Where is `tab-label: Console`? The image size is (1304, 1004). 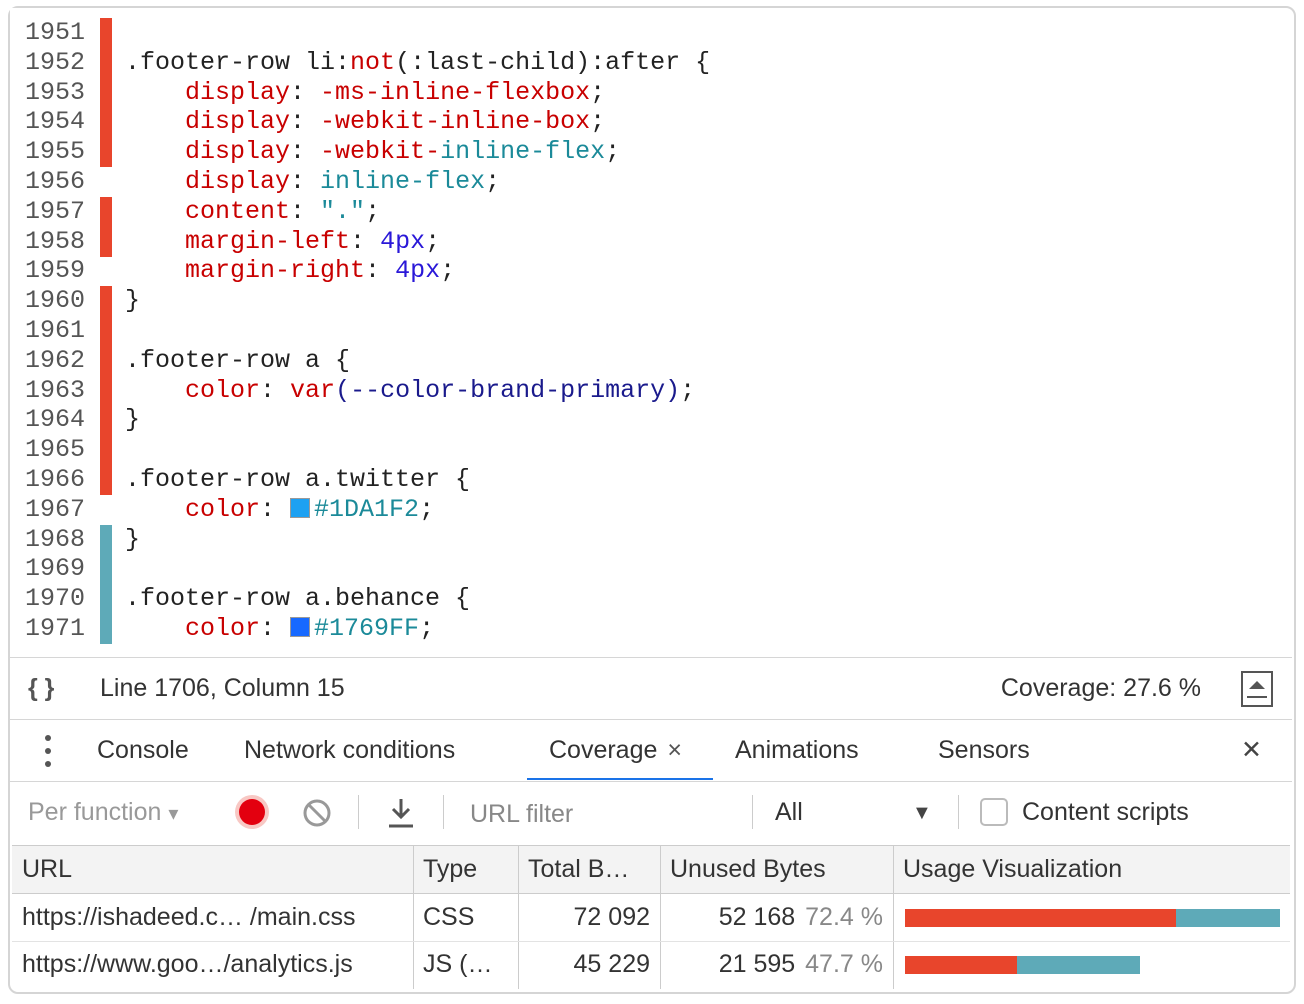
tab-label: Console is located at coordinates (143, 750).